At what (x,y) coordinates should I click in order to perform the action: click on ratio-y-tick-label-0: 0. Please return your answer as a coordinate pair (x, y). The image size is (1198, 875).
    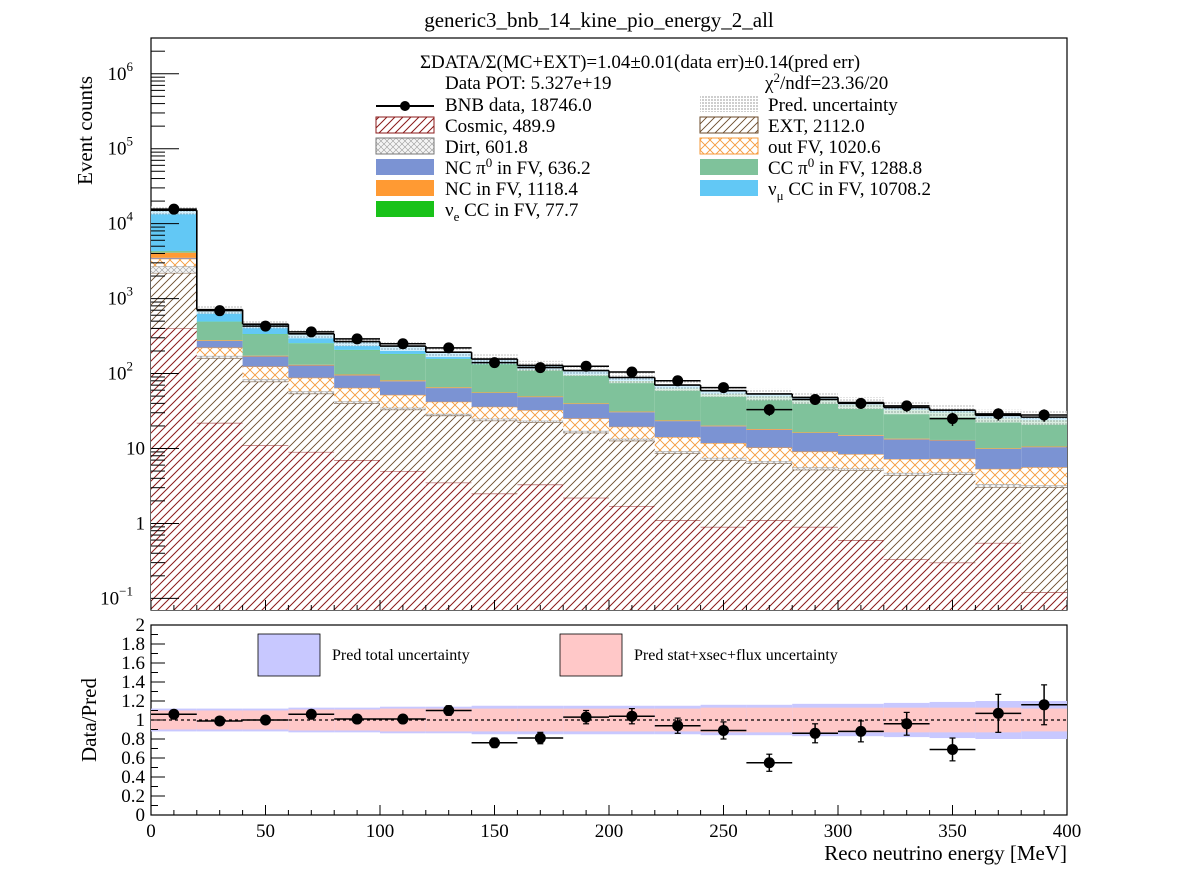
    Looking at the image, I should click on (141, 815).